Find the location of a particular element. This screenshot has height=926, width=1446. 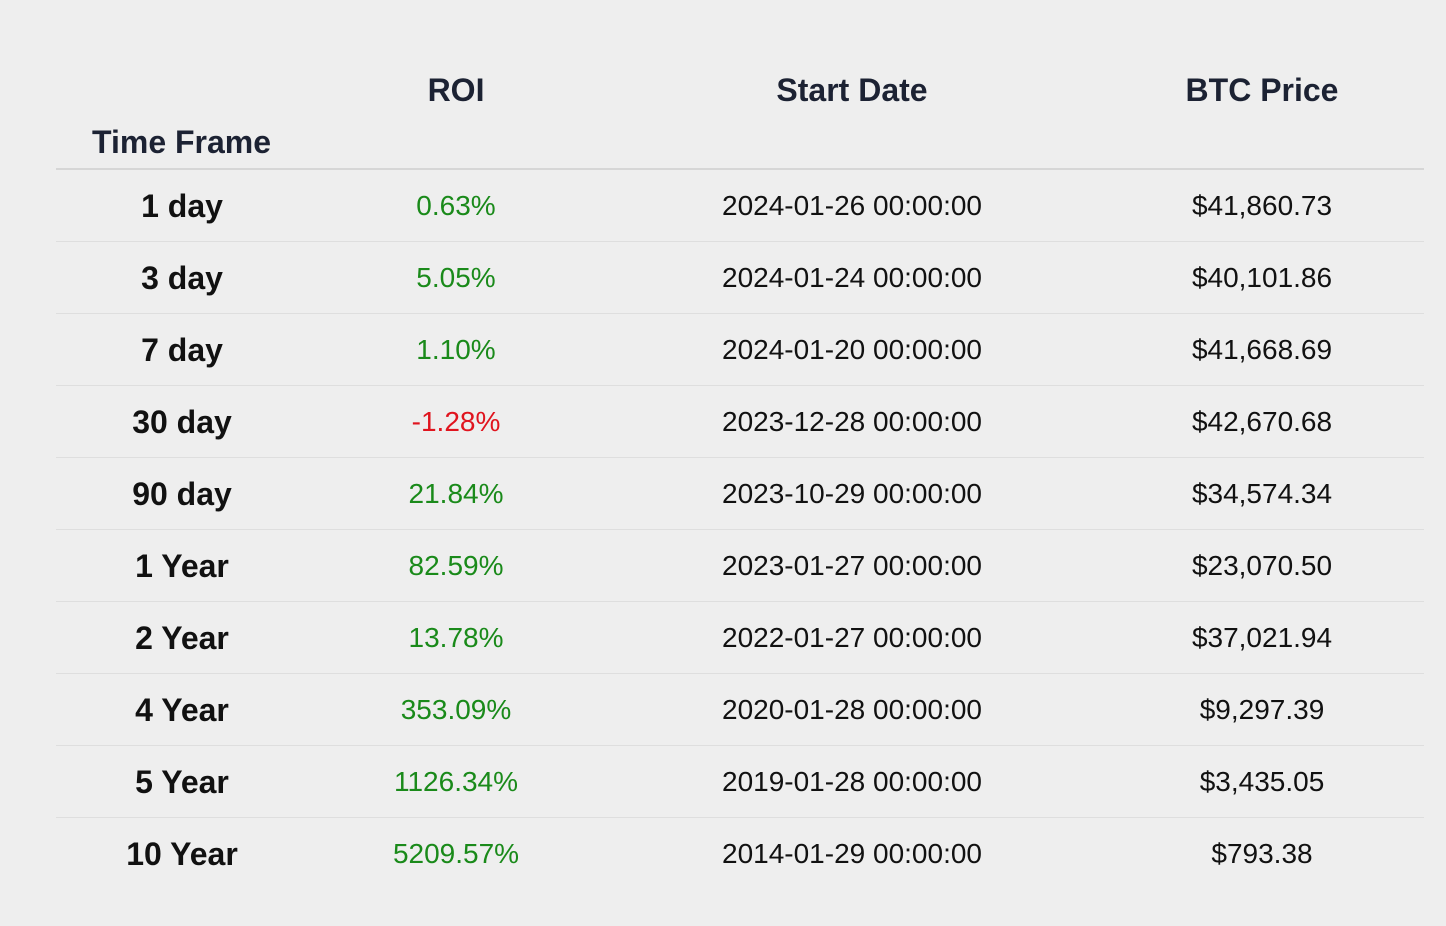

header-btc-price-label: BTC Price is located at coordinates (1262, 90).